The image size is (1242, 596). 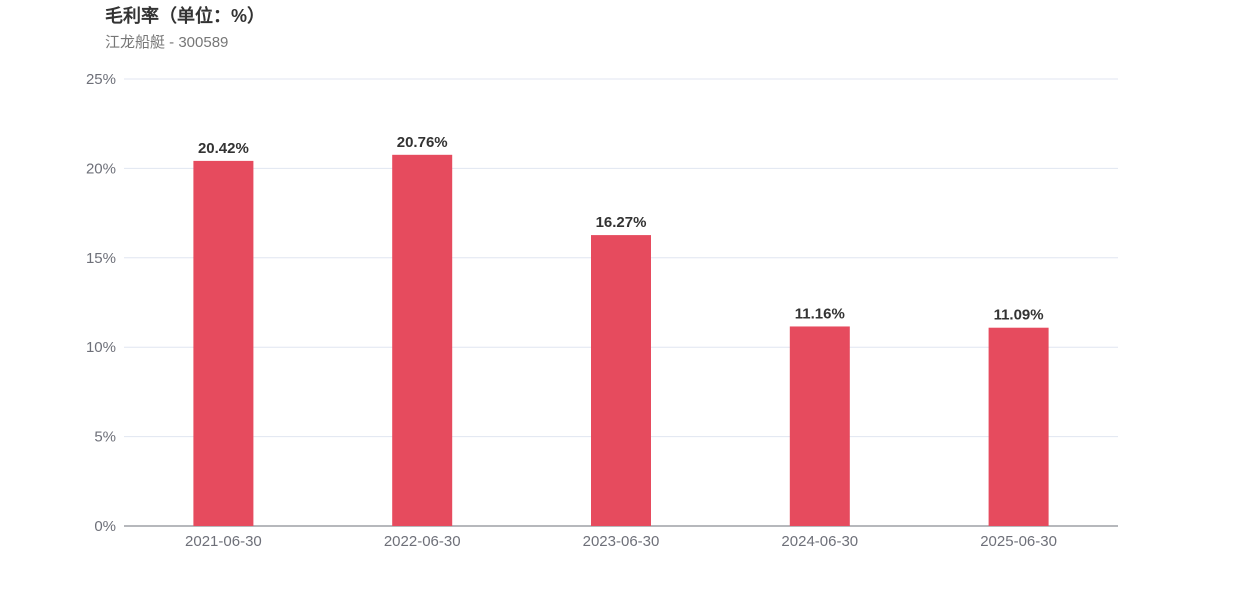 I want to click on y-tick-label: 25%, so click(x=101, y=79).